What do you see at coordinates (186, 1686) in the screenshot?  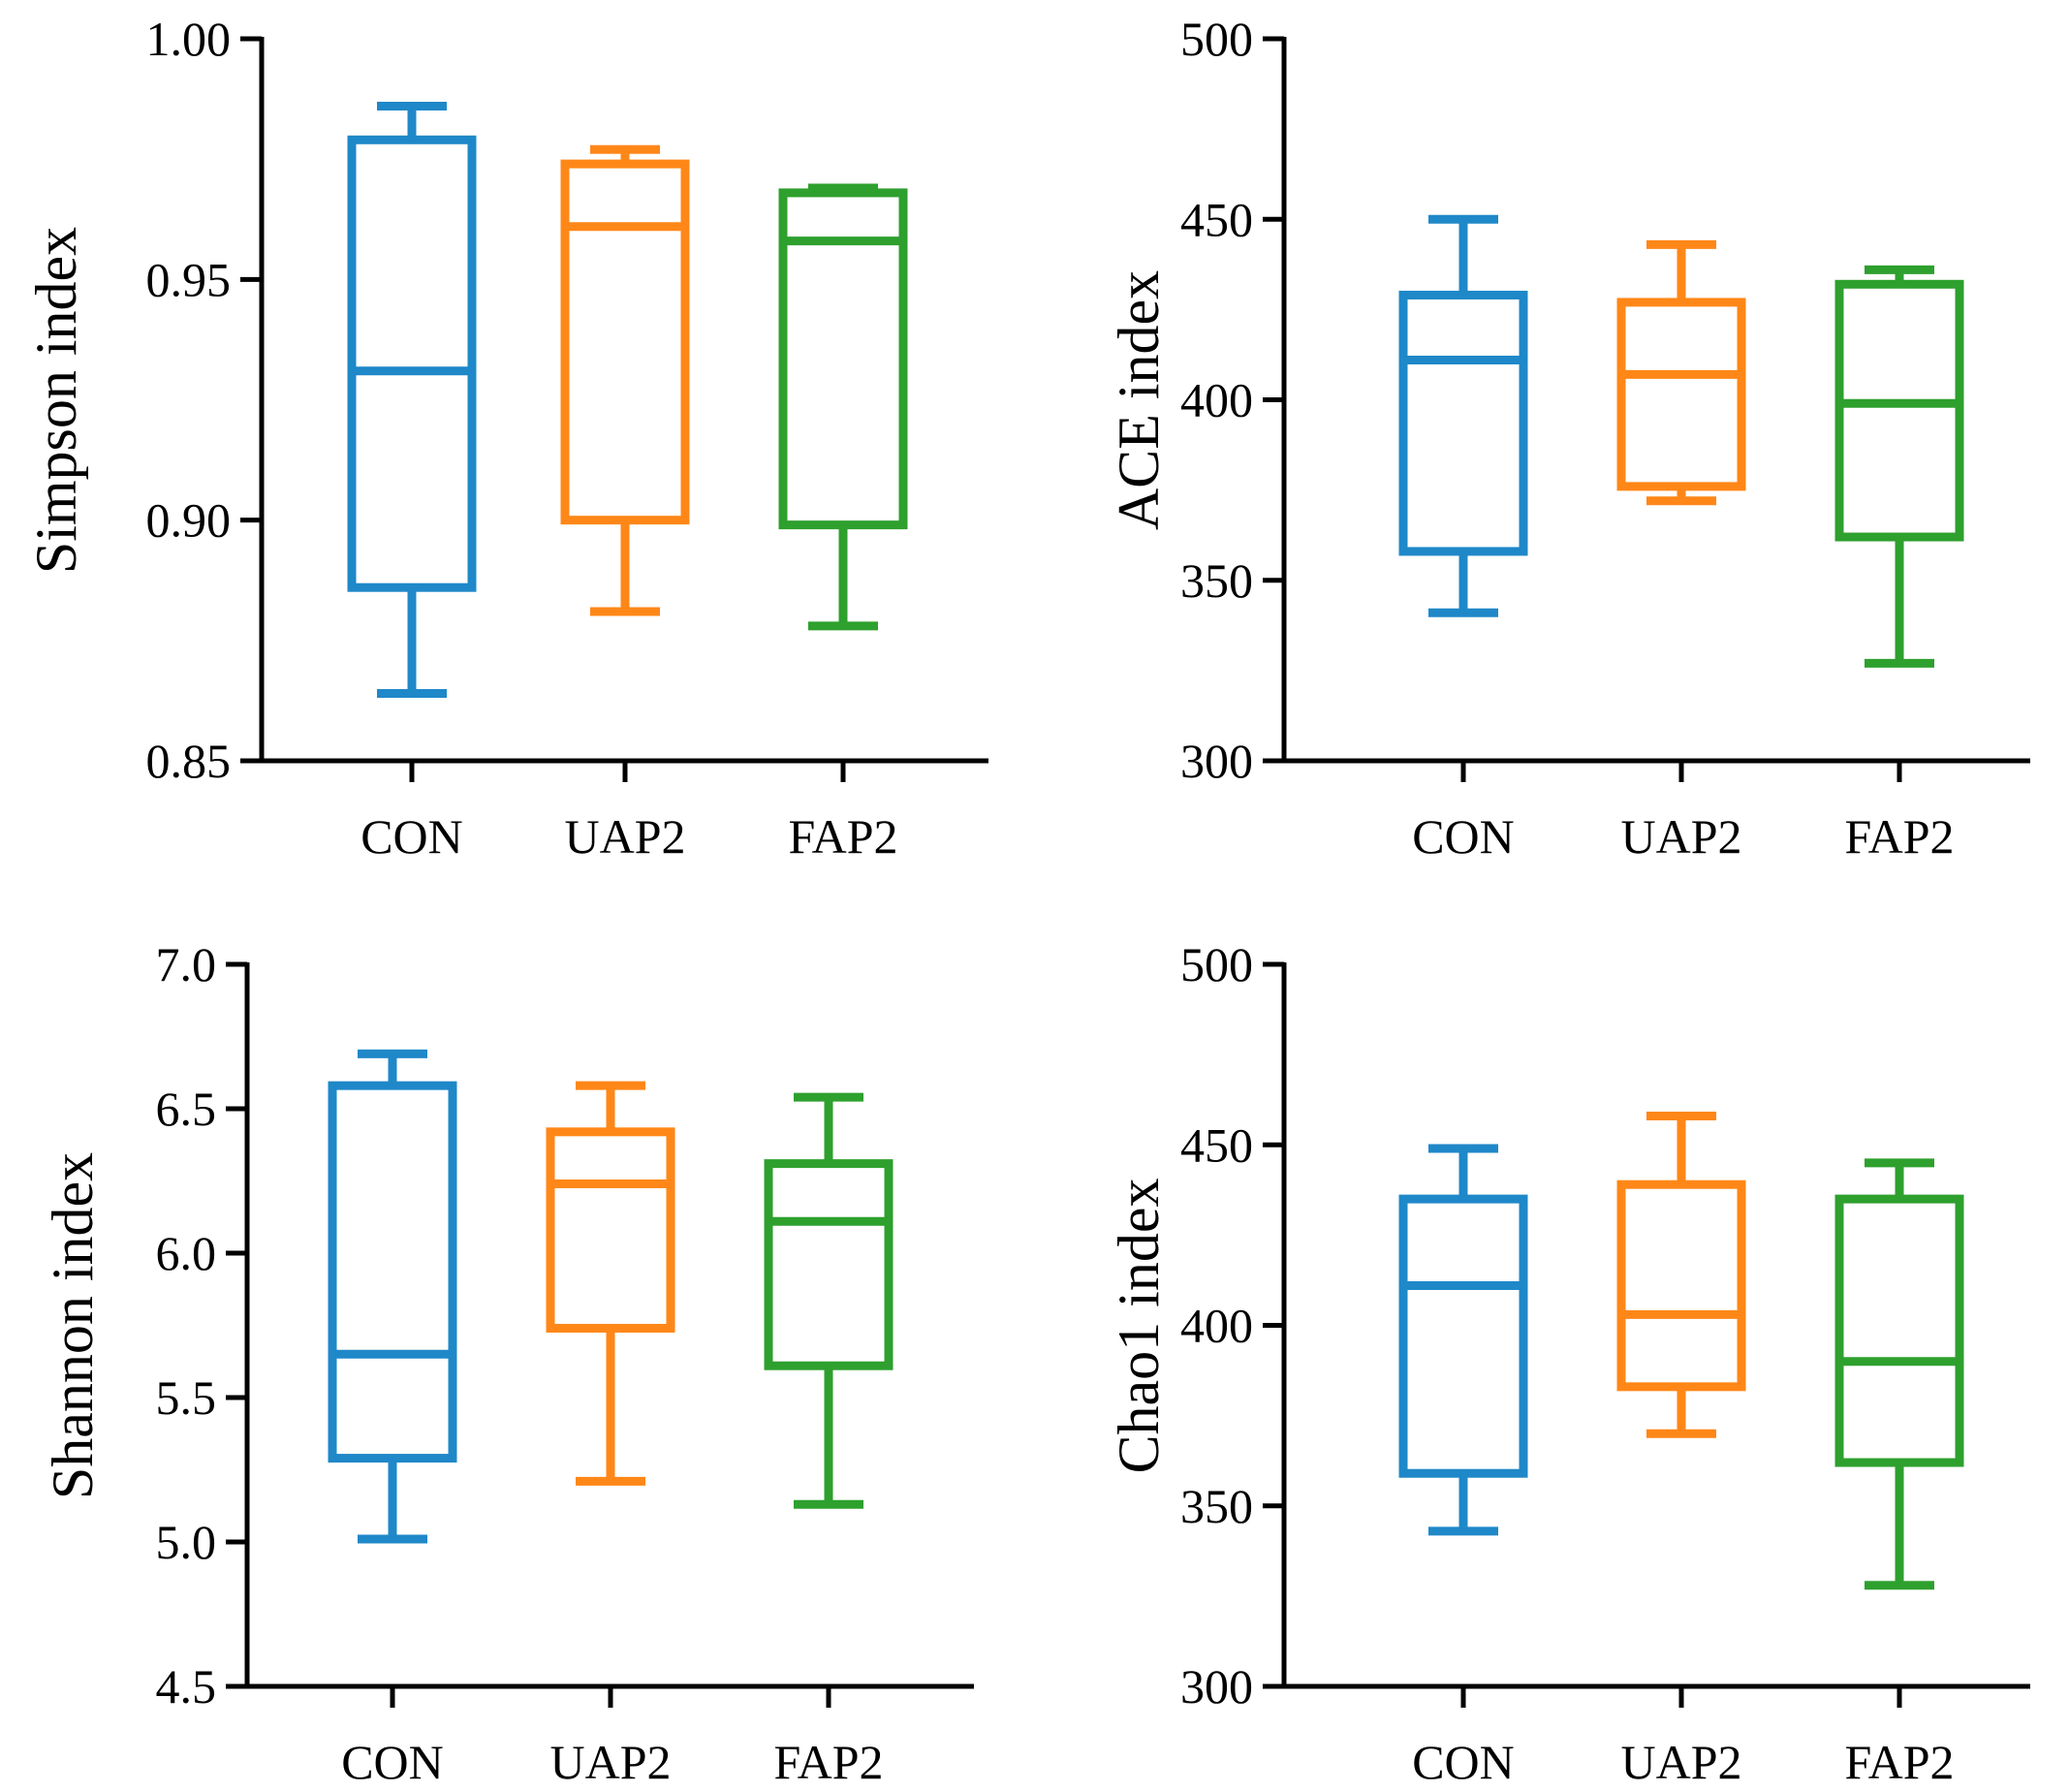 I see `y-tick-label: 4.5` at bounding box center [186, 1686].